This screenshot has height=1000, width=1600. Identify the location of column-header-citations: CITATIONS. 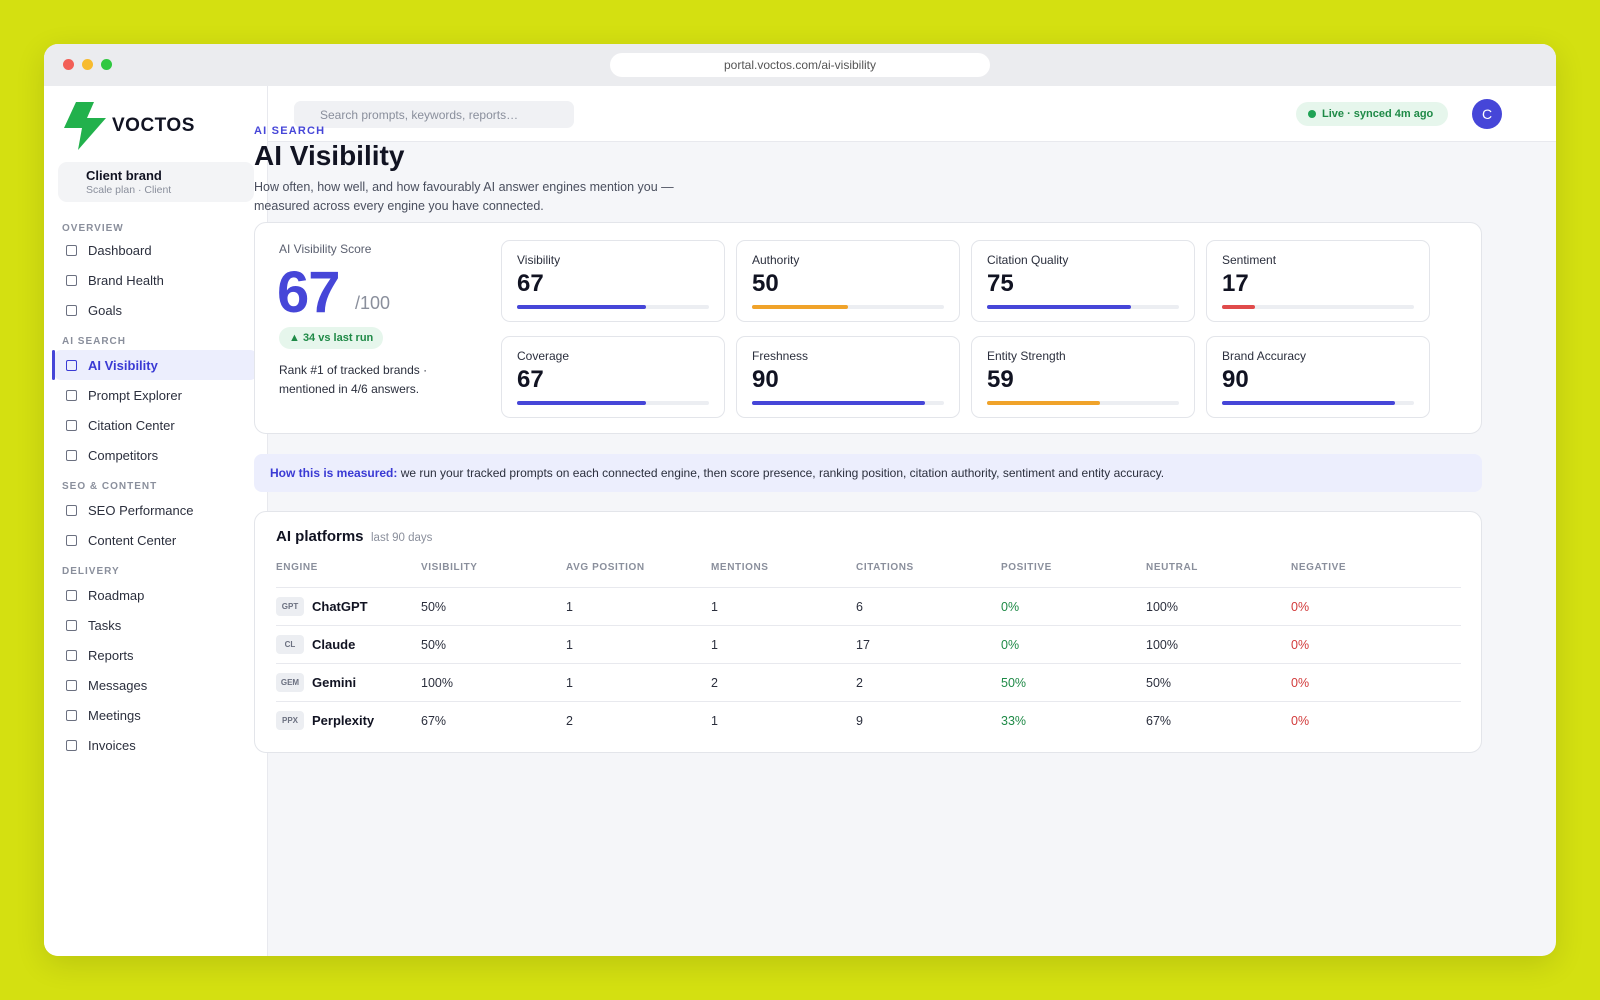
(885, 567).